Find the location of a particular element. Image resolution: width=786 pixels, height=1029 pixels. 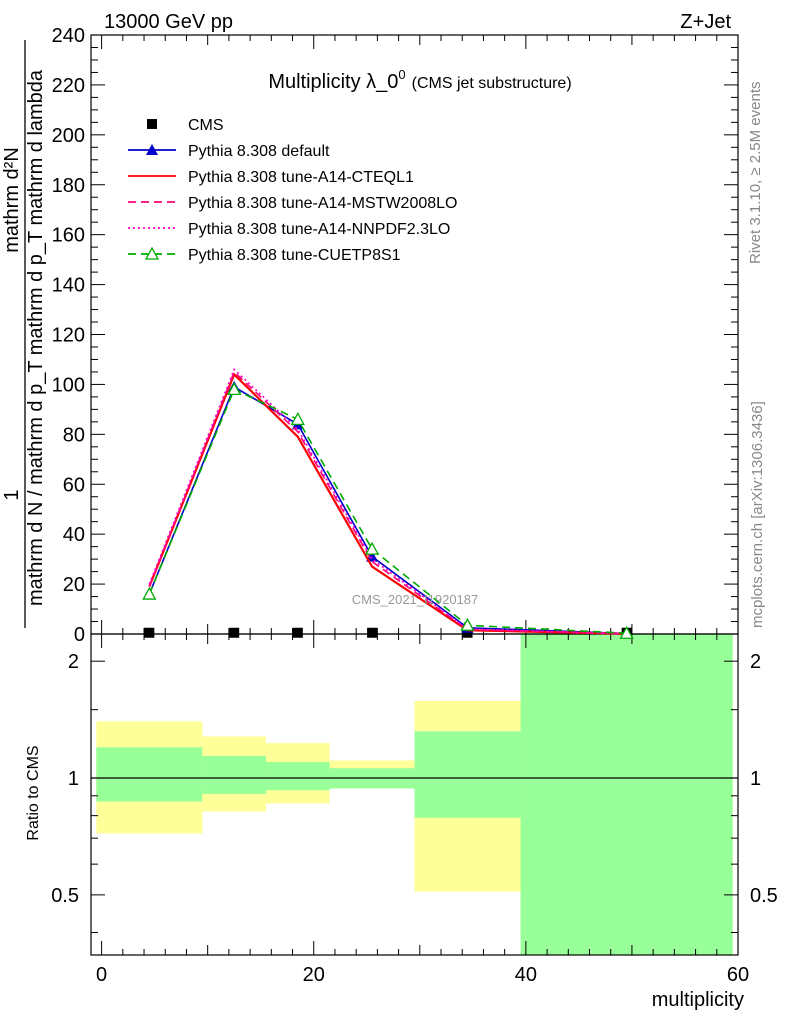

ratio-y-label: Ratio to CMS is located at coordinates (33, 792).